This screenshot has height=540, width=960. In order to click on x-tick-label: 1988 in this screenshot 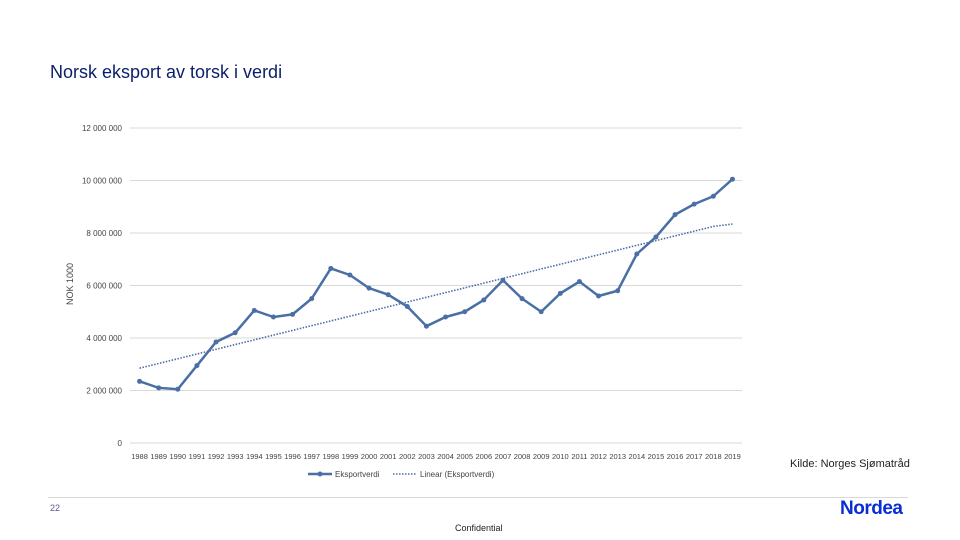, I will do `click(139, 456)`.